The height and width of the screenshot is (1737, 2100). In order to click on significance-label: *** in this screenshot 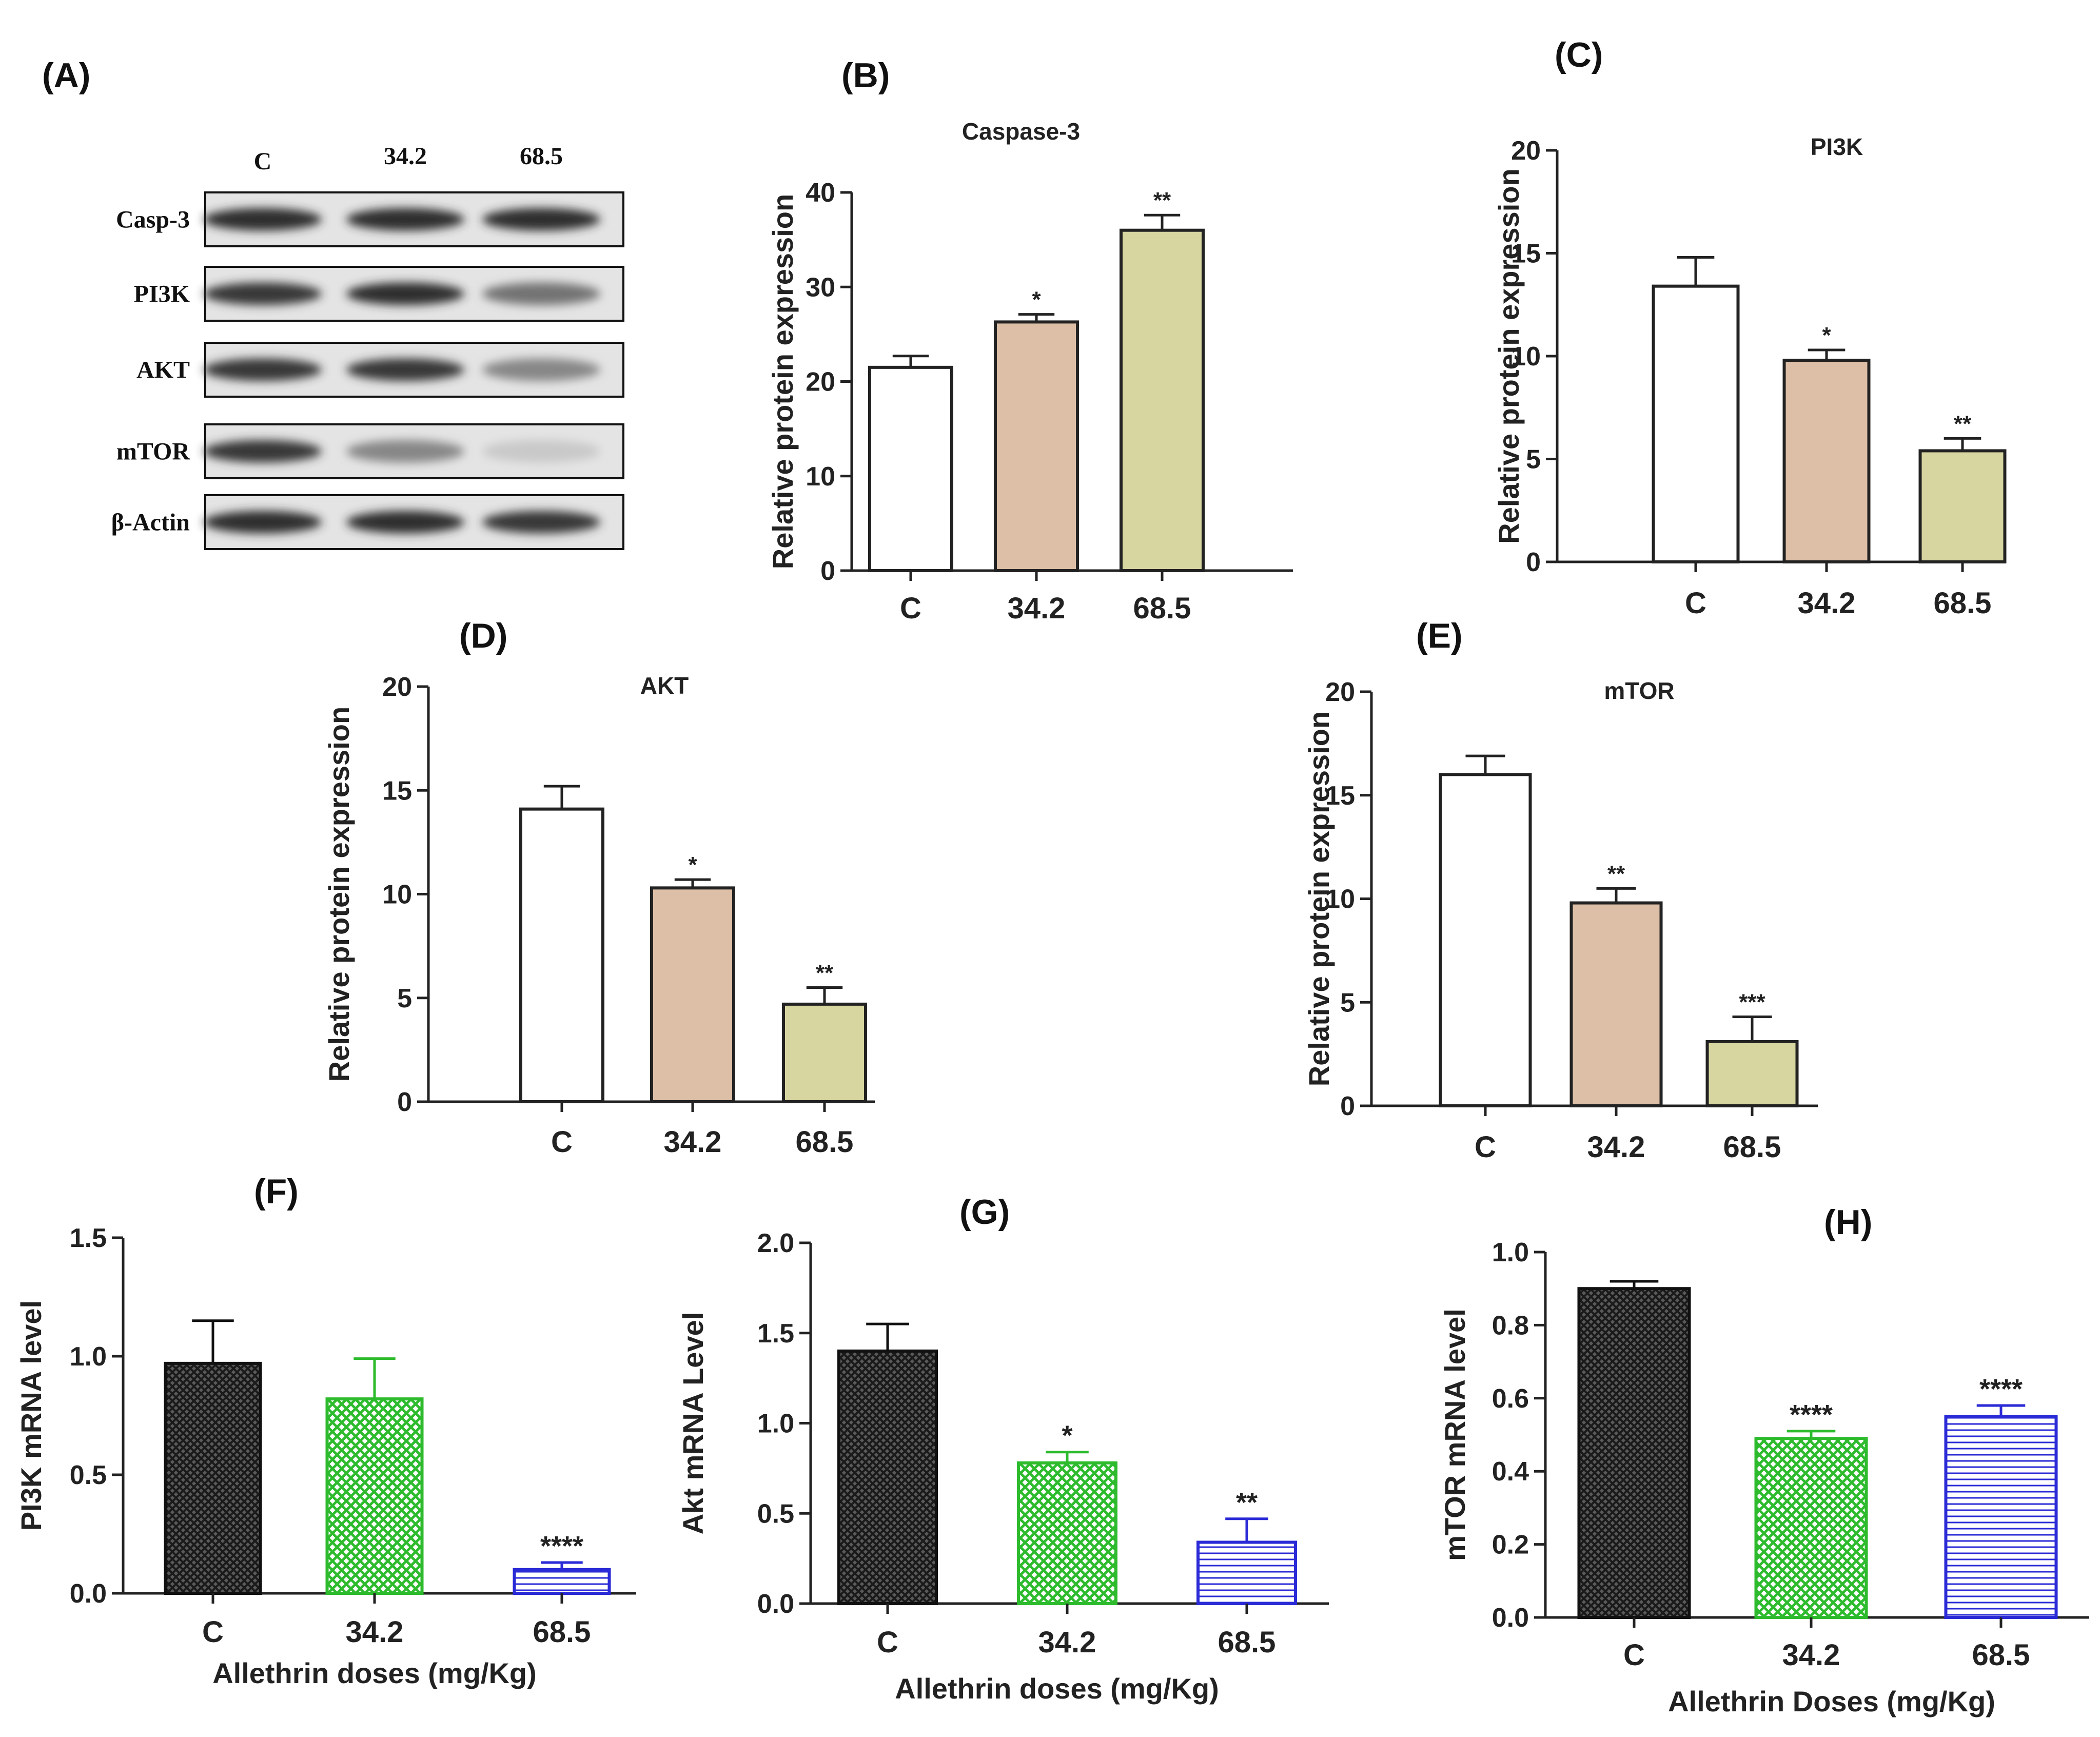, I will do `click(1752, 1001)`.